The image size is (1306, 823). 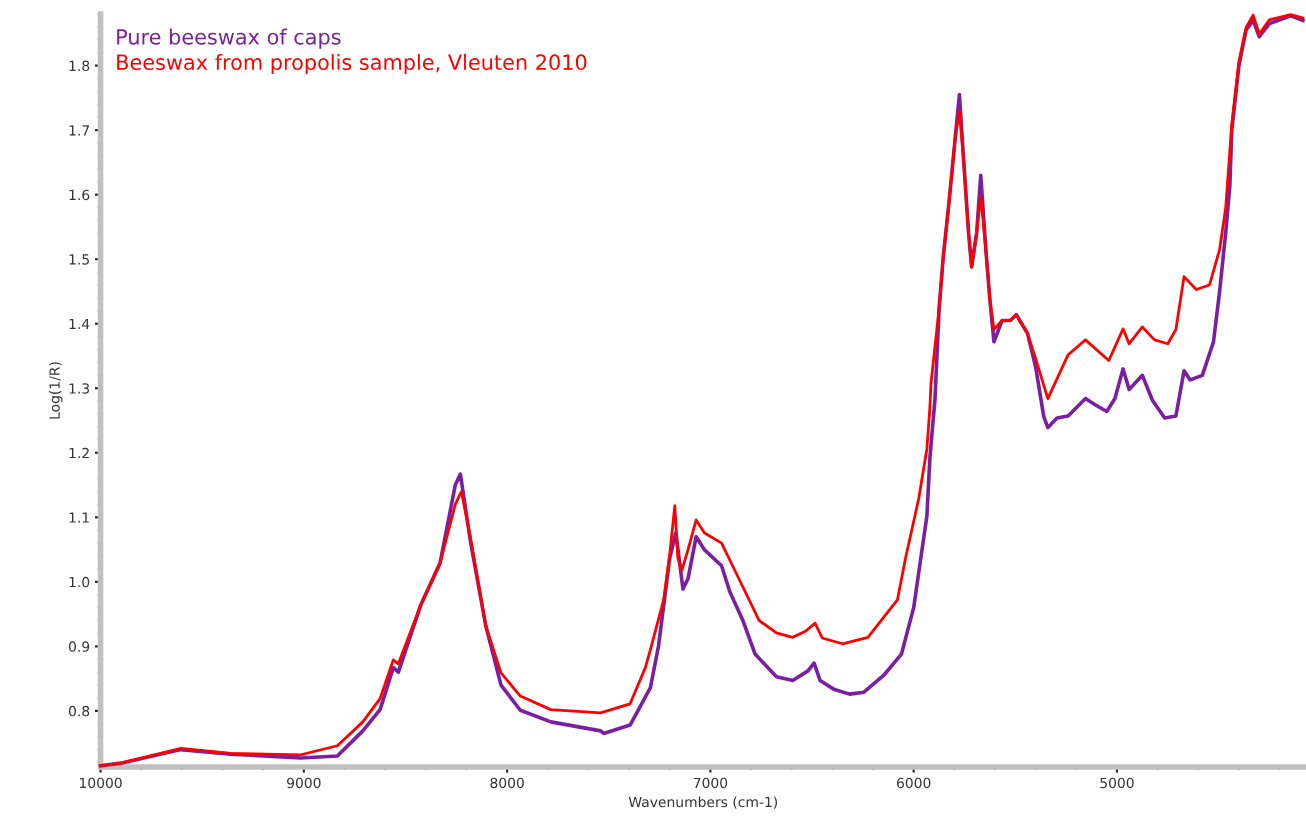 I want to click on y-tick-label: 1.2, so click(x=79, y=453).